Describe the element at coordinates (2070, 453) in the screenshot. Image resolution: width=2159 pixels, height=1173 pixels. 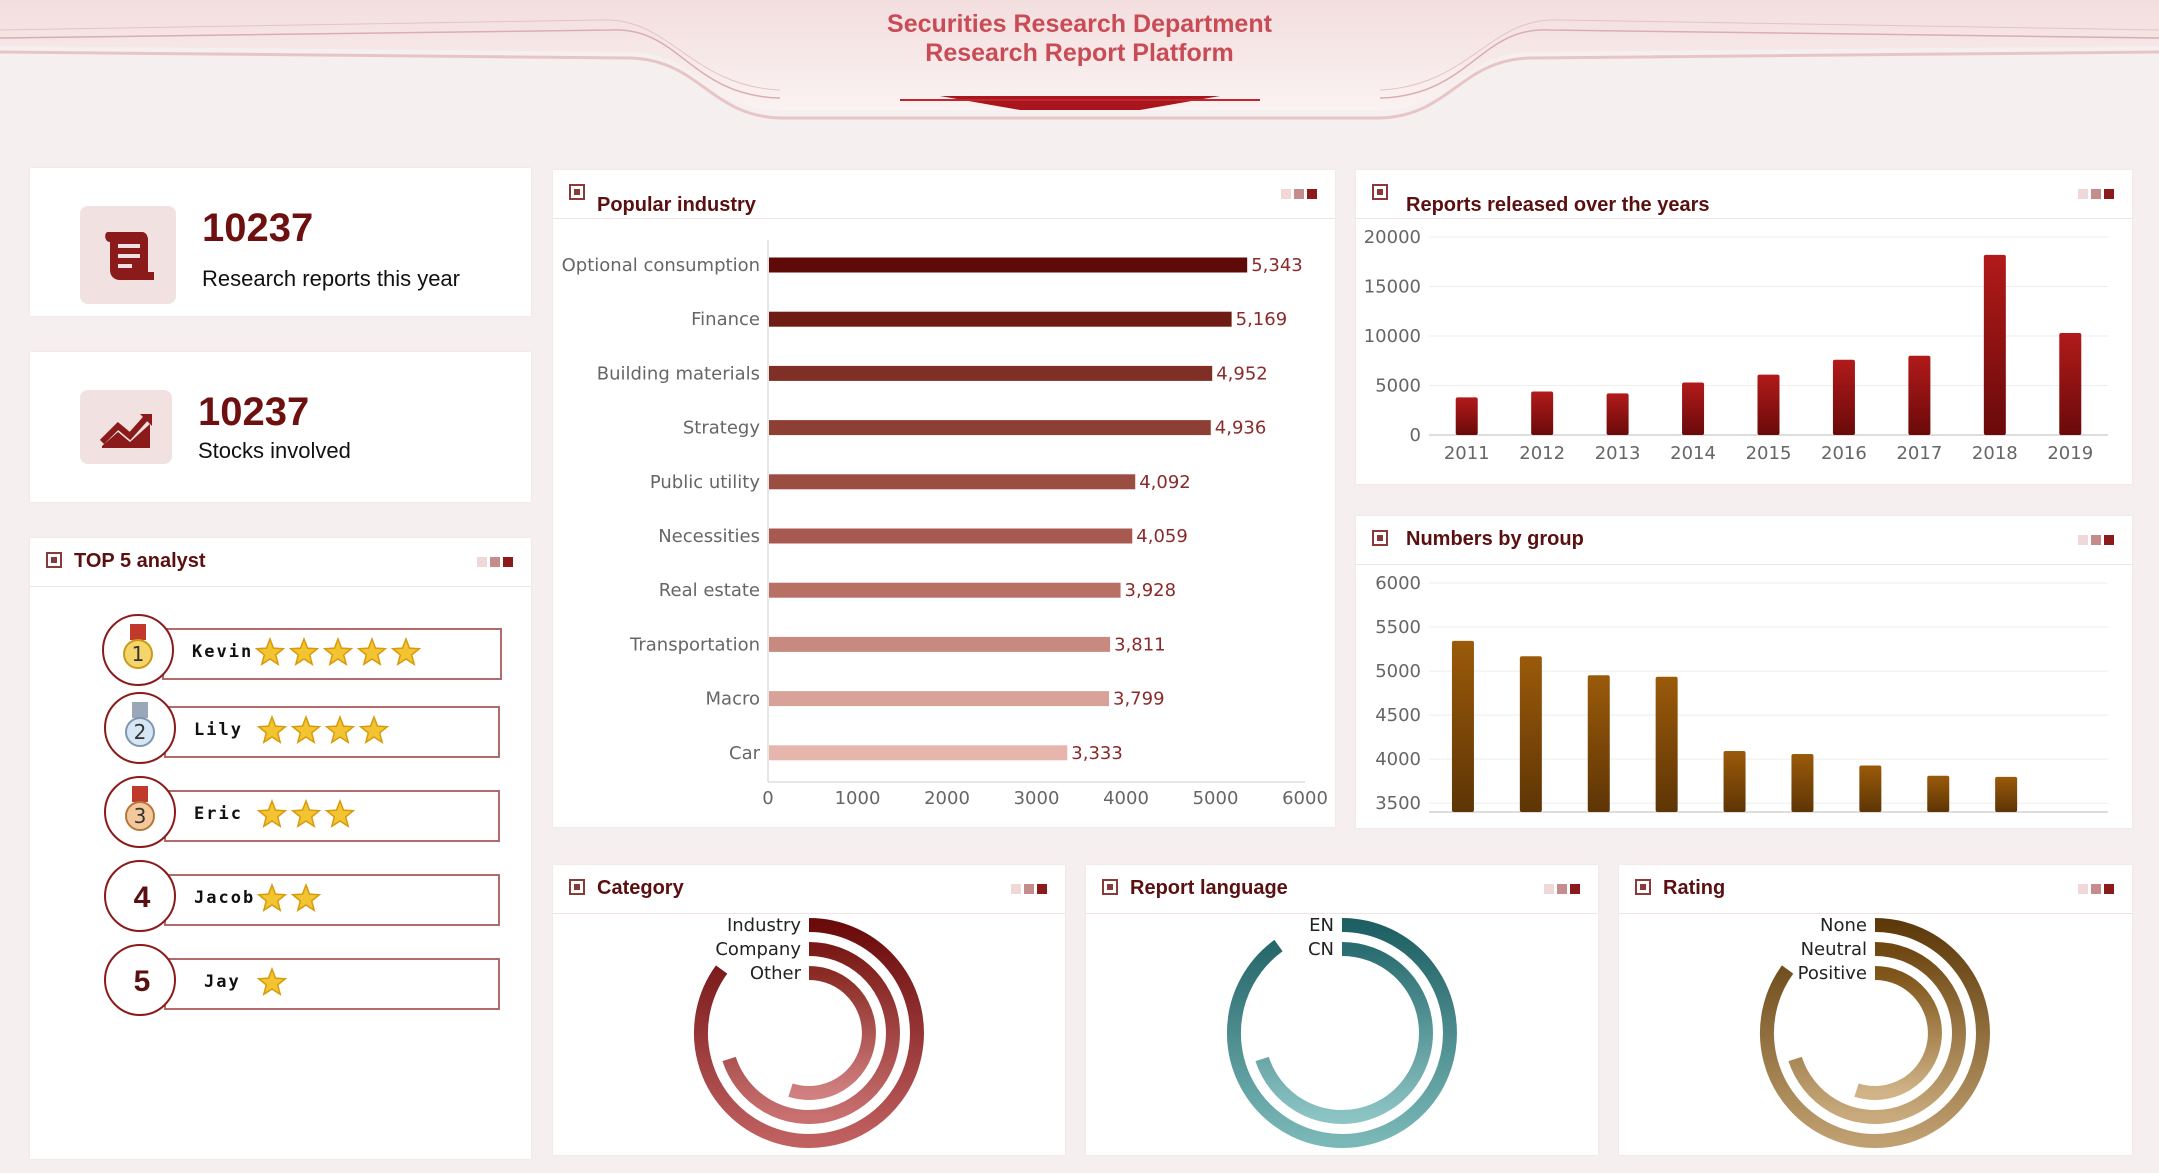
I see `x-tick-label: 2019` at that location.